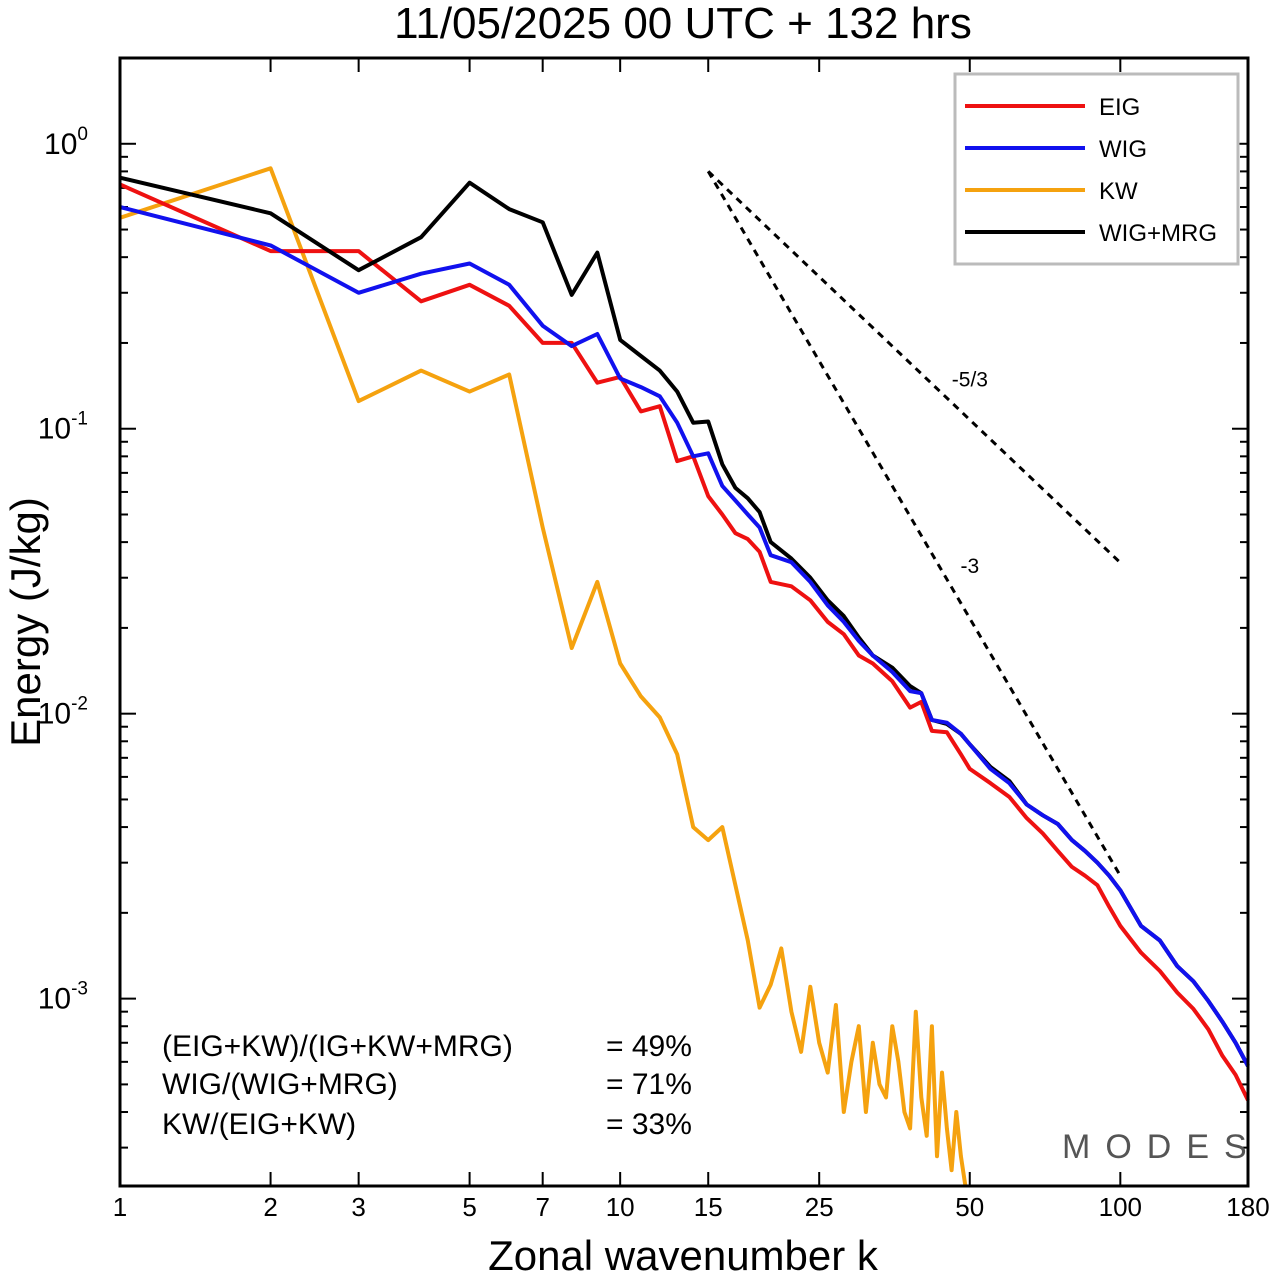 This screenshot has height=1281, width=1280. I want to click on x-tick-label: 15, so click(708, 1207).